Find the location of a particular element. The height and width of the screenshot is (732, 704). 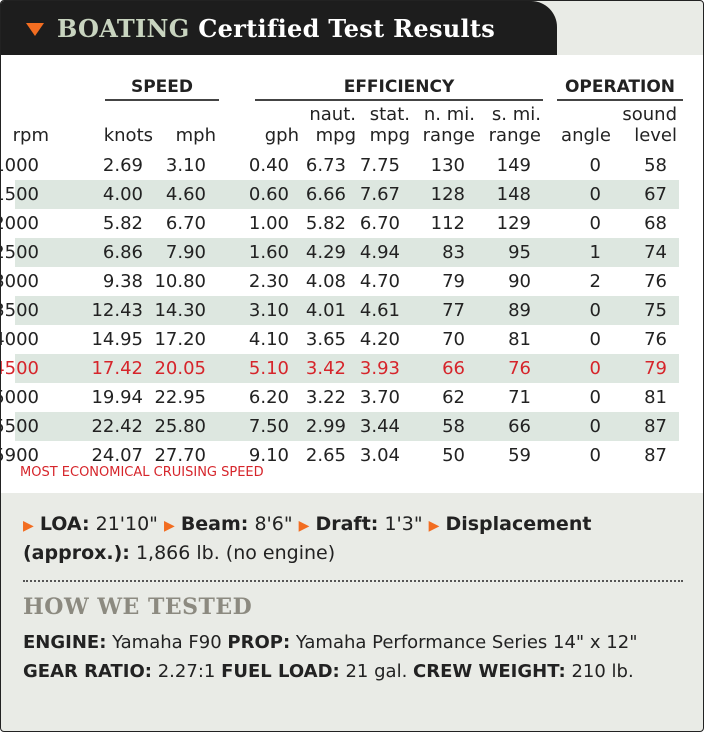

cell-sound-level: 67 is located at coordinates (655, 194).